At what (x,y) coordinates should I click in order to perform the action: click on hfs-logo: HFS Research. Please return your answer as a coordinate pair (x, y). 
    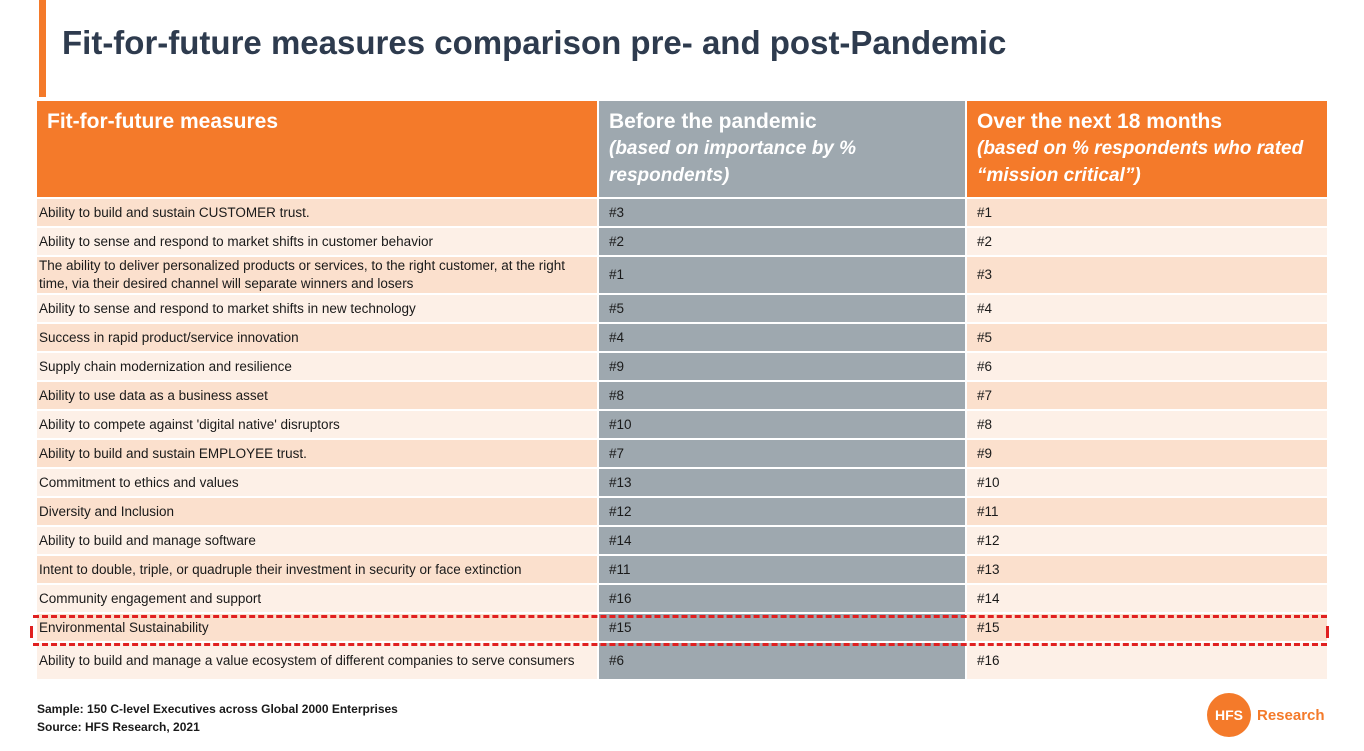
    Looking at the image, I should click on (1266, 715).